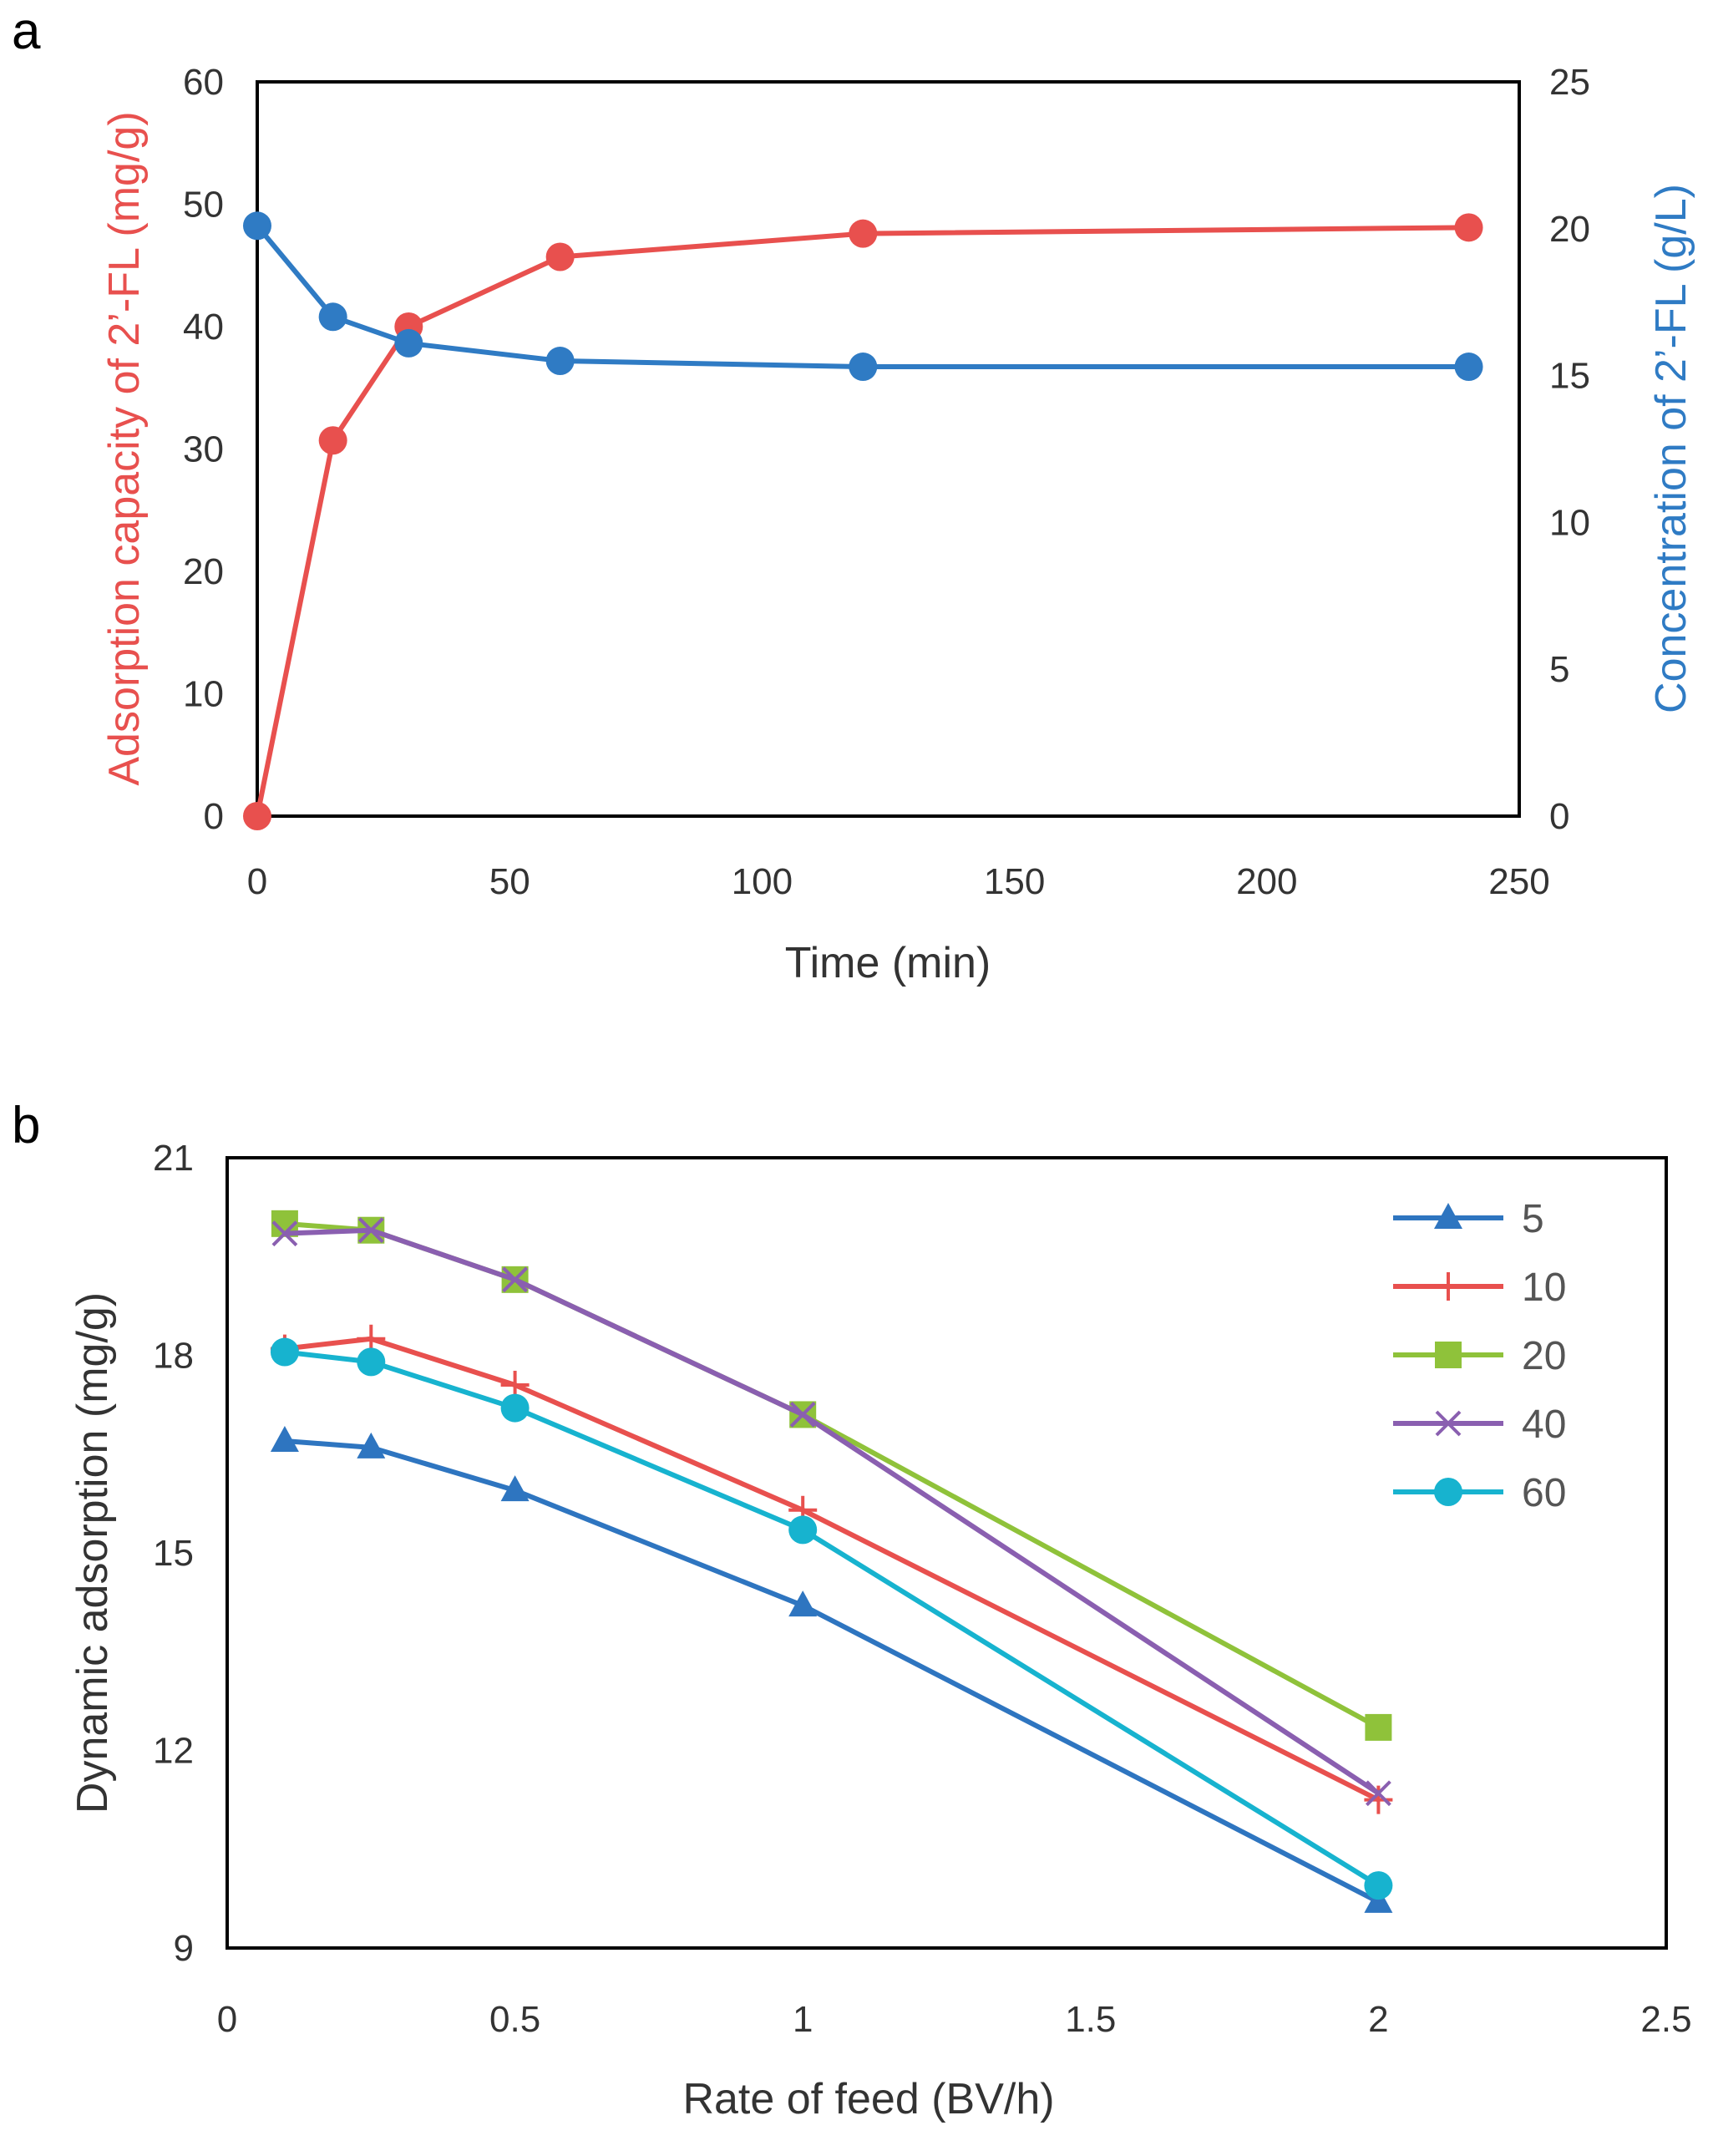 The width and height of the screenshot is (1713, 2156). I want to click on panel-b-y-tick-label: 15, so click(174, 1553).